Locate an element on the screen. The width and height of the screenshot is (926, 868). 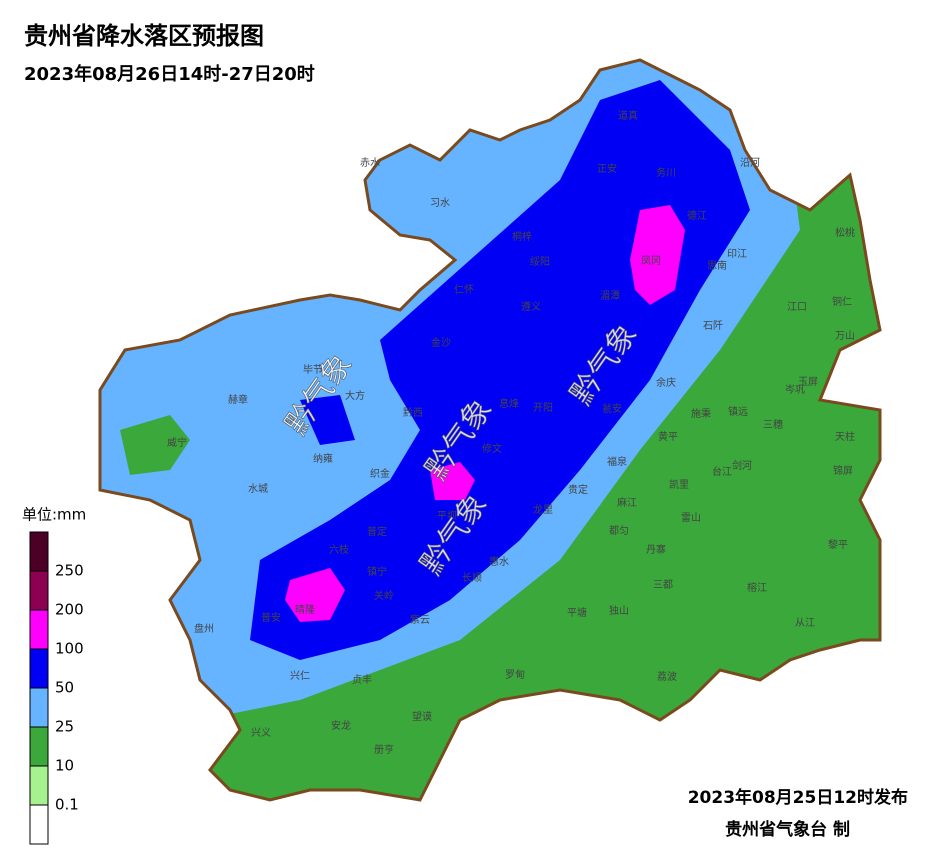
county-label: 惠水 is located at coordinates (499, 561).